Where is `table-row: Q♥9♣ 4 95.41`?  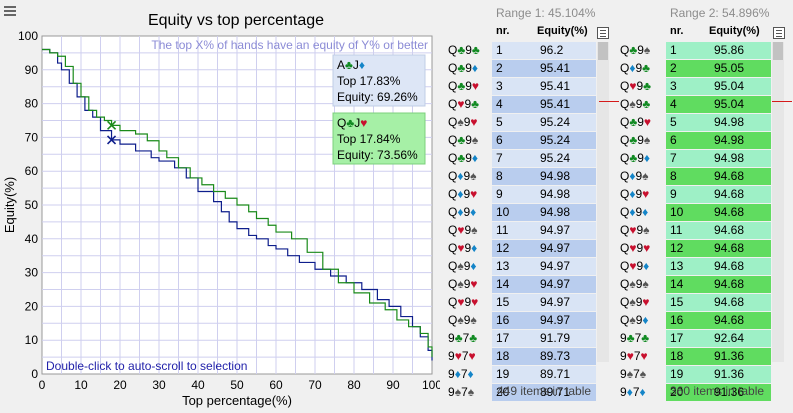
table-row: Q♥9♣ 4 95.41 is located at coordinates (522, 105).